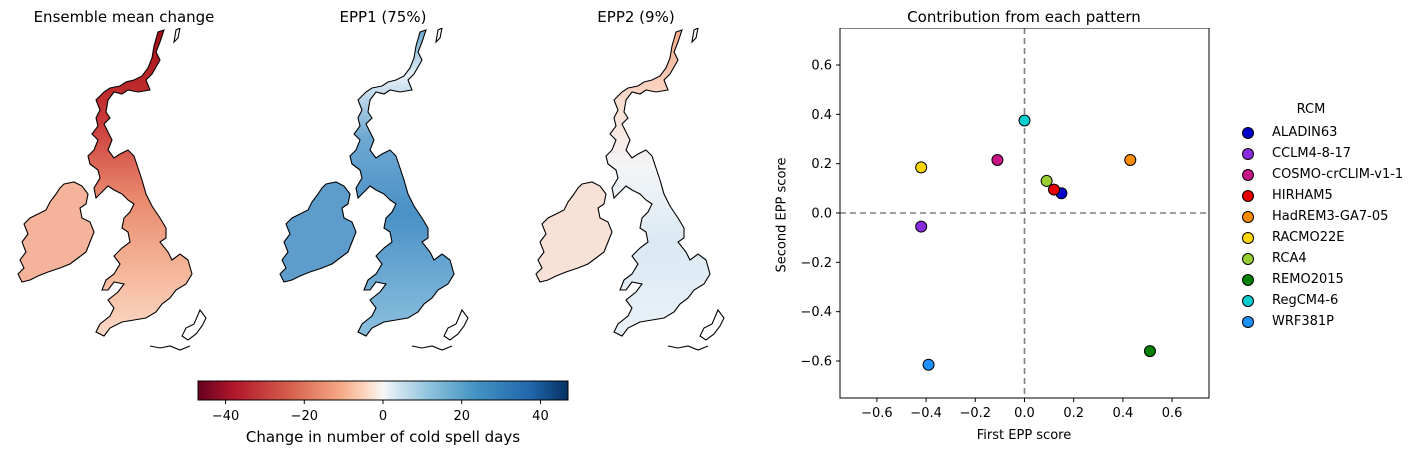 Image resolution: width=1427 pixels, height=454 pixels. What do you see at coordinates (383, 17) in the screenshot?
I see `map-title-epp1: EPP1 (75%)` at bounding box center [383, 17].